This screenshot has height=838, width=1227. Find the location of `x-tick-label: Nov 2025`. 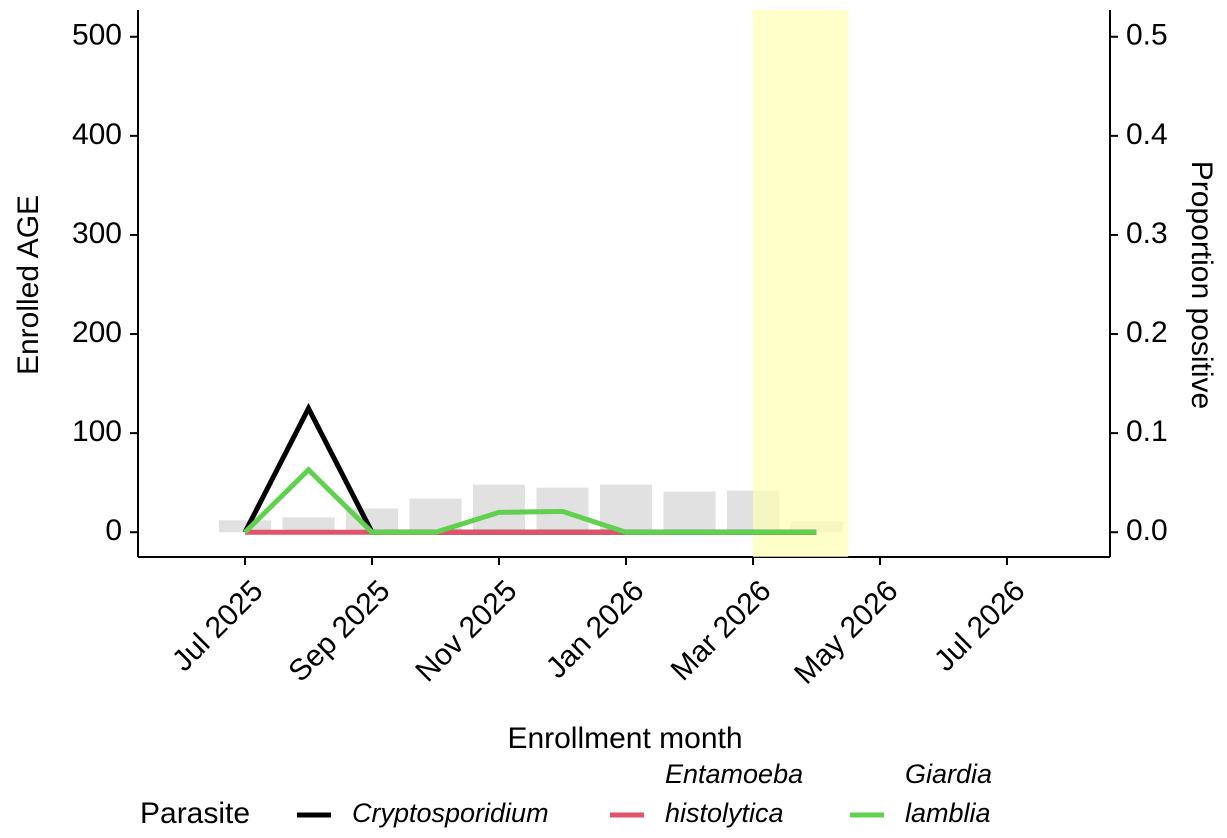

x-tick-label: Nov 2025 is located at coordinates (466, 631).